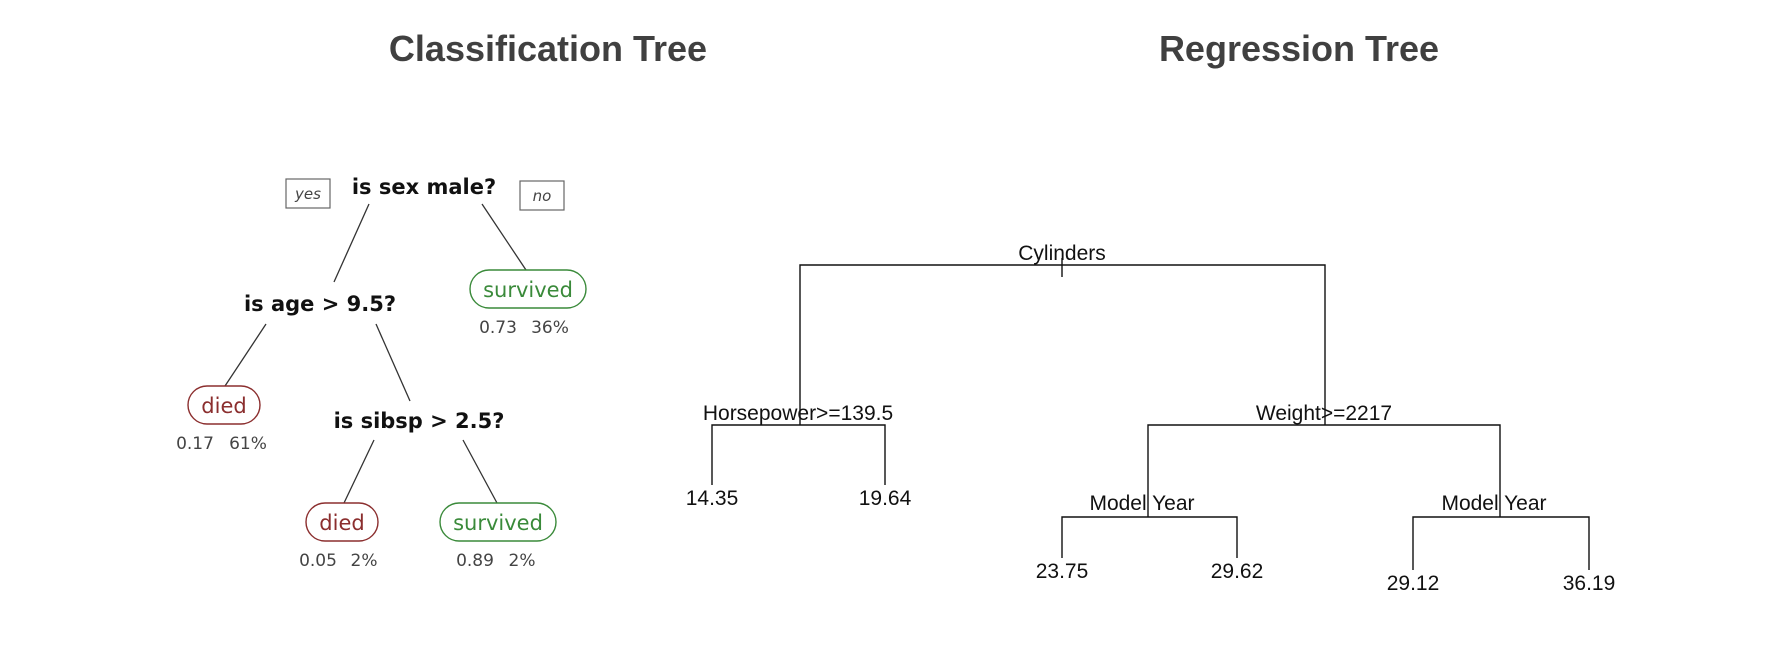  I want to click on no-badge: no, so click(542, 195).